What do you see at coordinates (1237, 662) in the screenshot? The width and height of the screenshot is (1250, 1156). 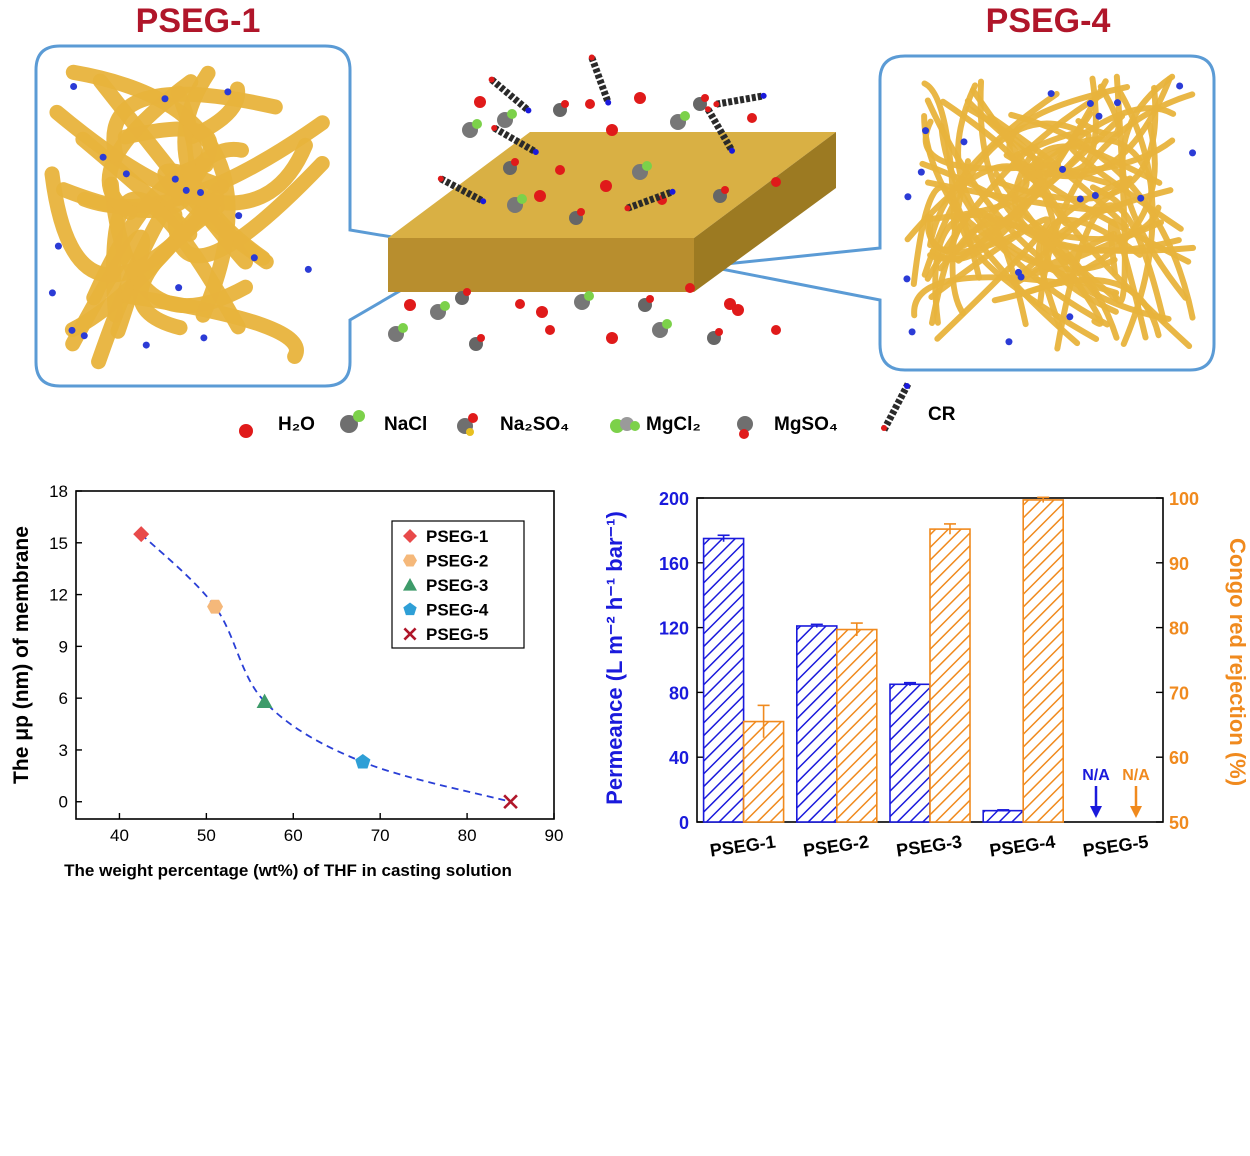 I see `rejection-axis-label: Congo red rejection (%)` at bounding box center [1237, 662].